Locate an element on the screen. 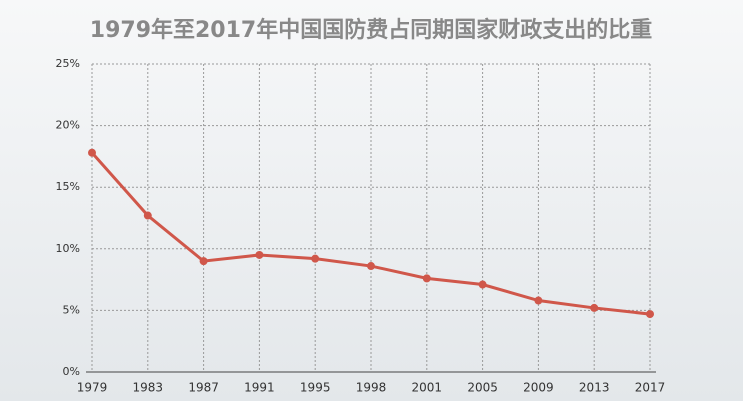  y-tick-label: 0% is located at coordinates (71, 371).